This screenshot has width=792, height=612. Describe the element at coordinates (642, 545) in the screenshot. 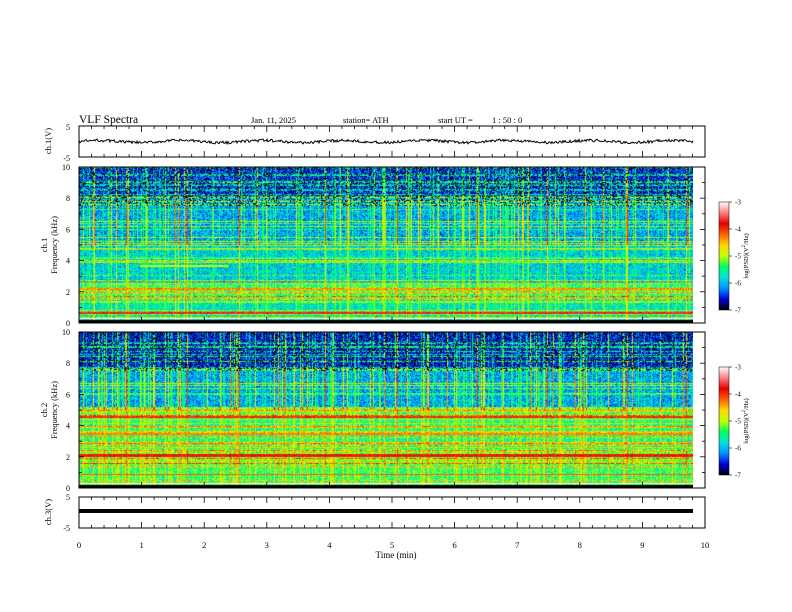

I see `x-tick-label: 9` at that location.